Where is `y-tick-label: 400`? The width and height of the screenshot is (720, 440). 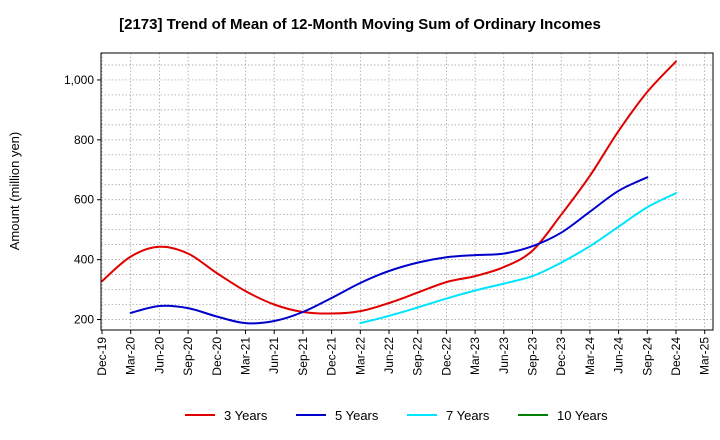 y-tick-label: 400 is located at coordinates (84, 260).